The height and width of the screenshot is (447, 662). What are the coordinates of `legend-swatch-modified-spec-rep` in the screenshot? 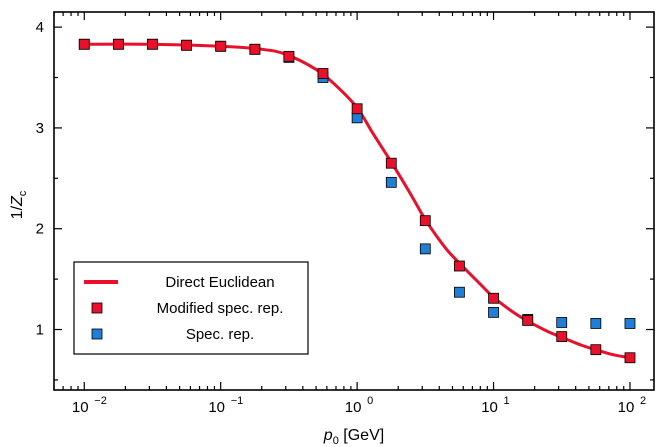 It's located at (97, 308).